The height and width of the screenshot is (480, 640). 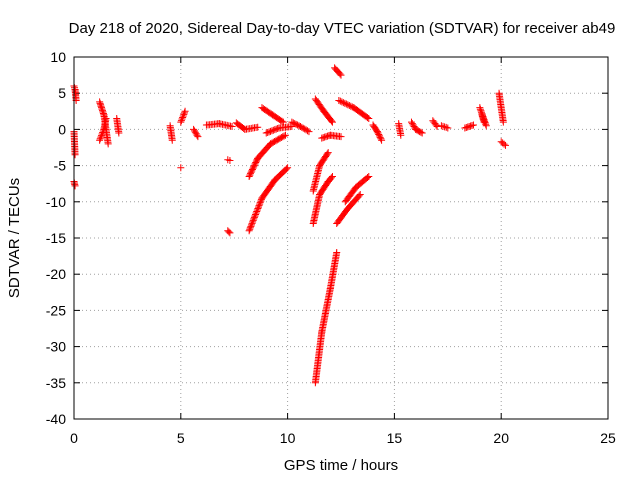 I want to click on y-tick-label: -5, so click(x=60, y=166).